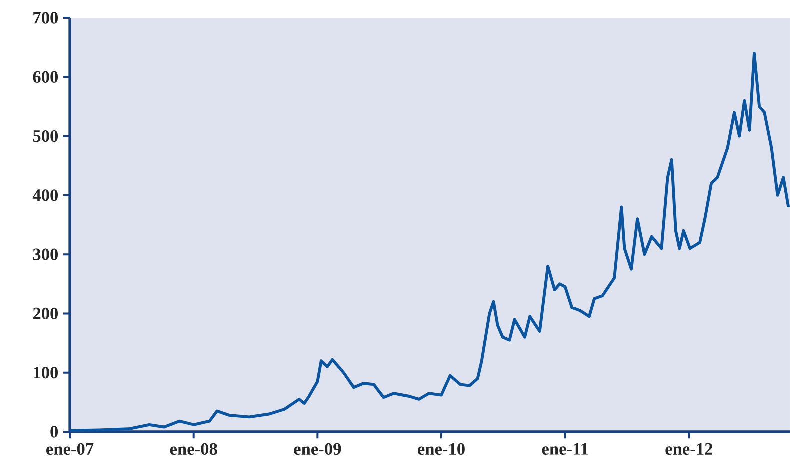  Describe the element at coordinates (45, 136) in the screenshot. I see `y-tick-label: 500` at that location.